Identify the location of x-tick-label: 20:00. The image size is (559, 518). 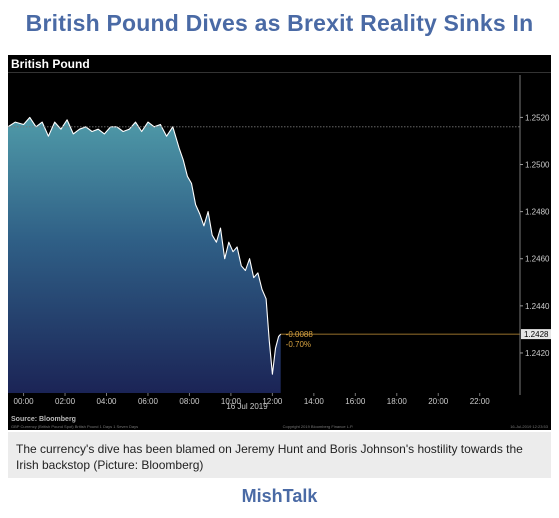
(438, 401).